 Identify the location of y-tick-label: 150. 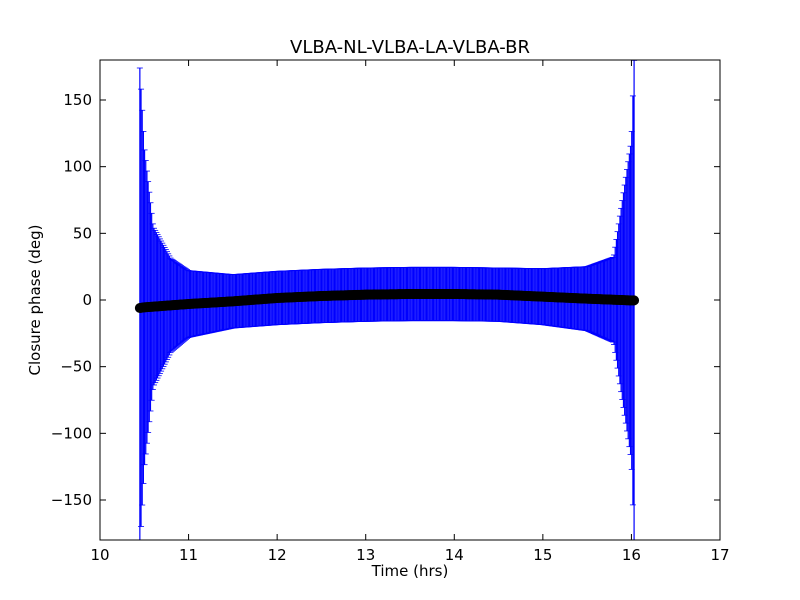
(77, 100).